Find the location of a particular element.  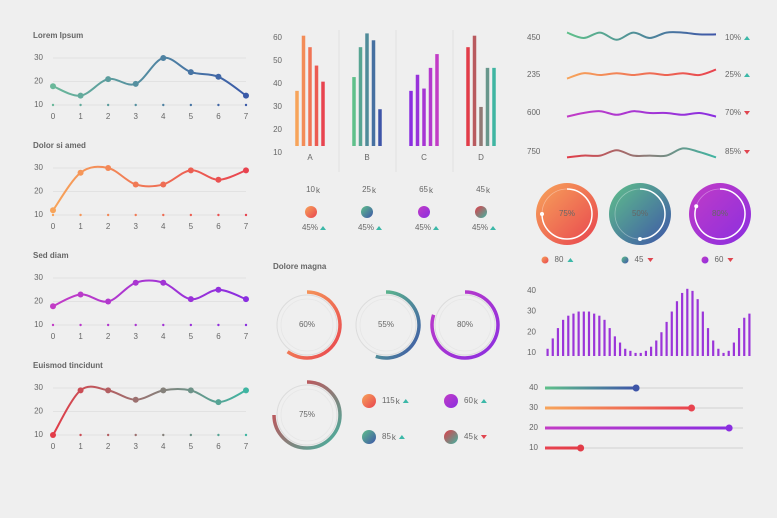

spark-value: 600 is located at coordinates (534, 112).